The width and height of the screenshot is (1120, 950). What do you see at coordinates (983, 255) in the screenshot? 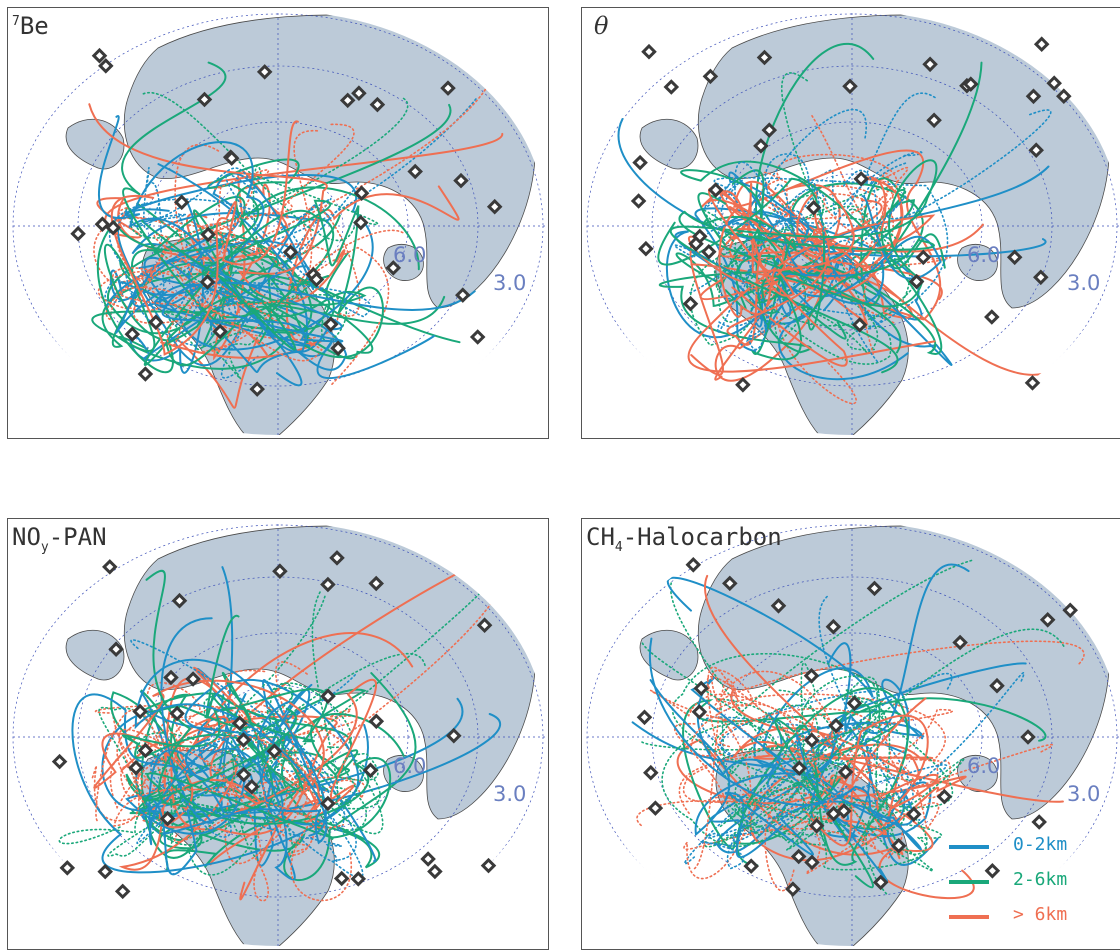
I see `latitude-label-60: 6.0` at bounding box center [983, 255].